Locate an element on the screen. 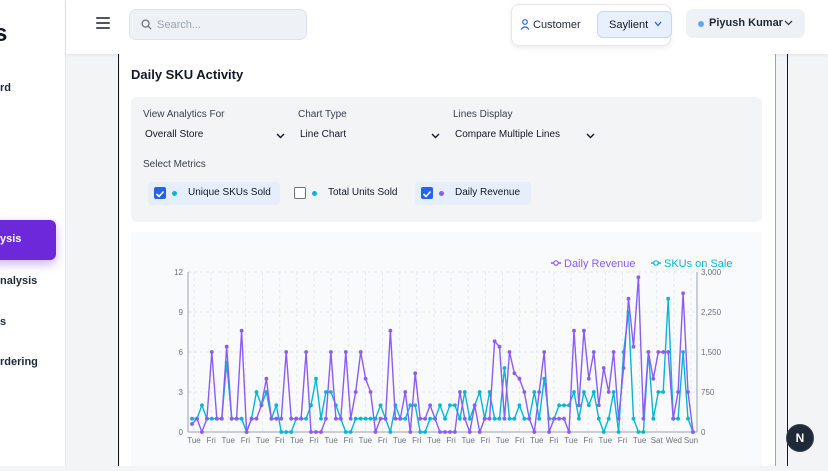  status-dot-icon is located at coordinates (701, 24).